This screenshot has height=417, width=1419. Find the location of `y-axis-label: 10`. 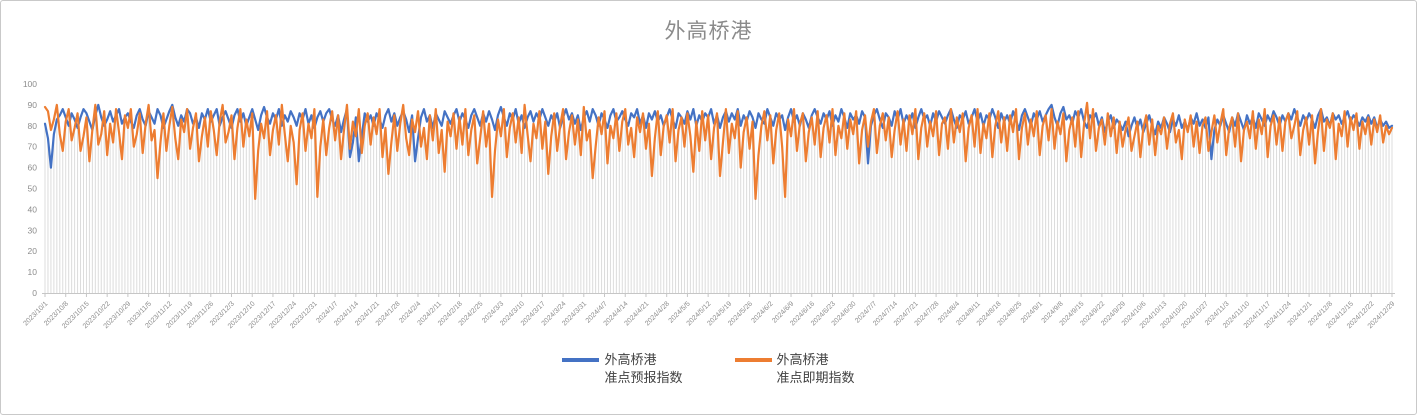

y-axis-label: 10 is located at coordinates (33, 272).